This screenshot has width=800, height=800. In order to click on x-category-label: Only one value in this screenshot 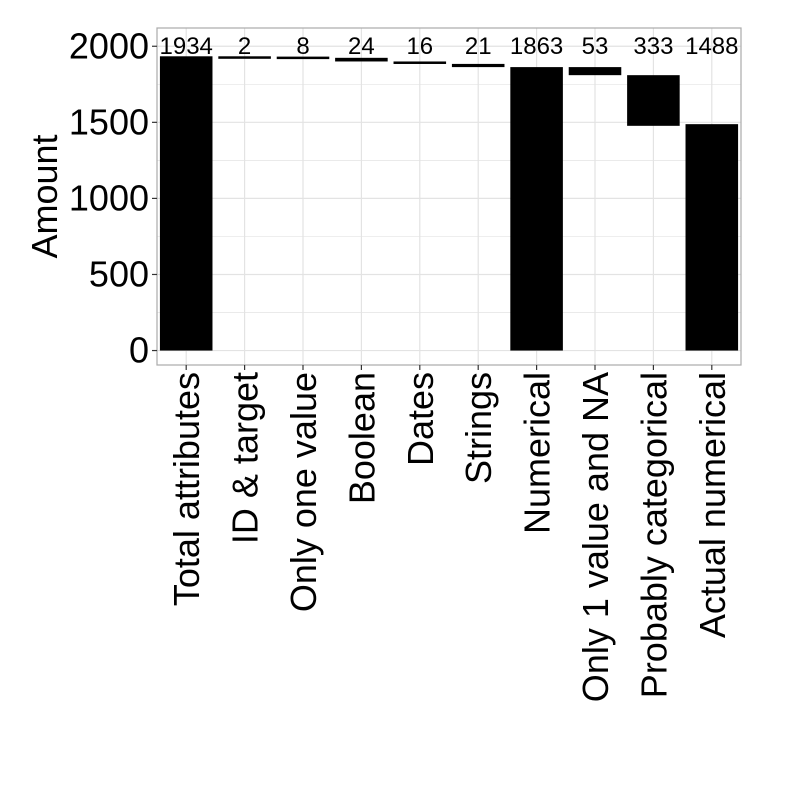, I will do `click(303, 492)`.